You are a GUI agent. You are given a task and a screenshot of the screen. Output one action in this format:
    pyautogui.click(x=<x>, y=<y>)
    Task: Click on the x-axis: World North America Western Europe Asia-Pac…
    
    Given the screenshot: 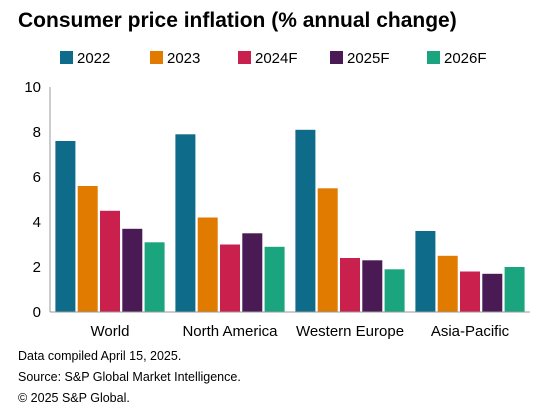 What is the action you would take?
    pyautogui.click(x=290, y=325)
    